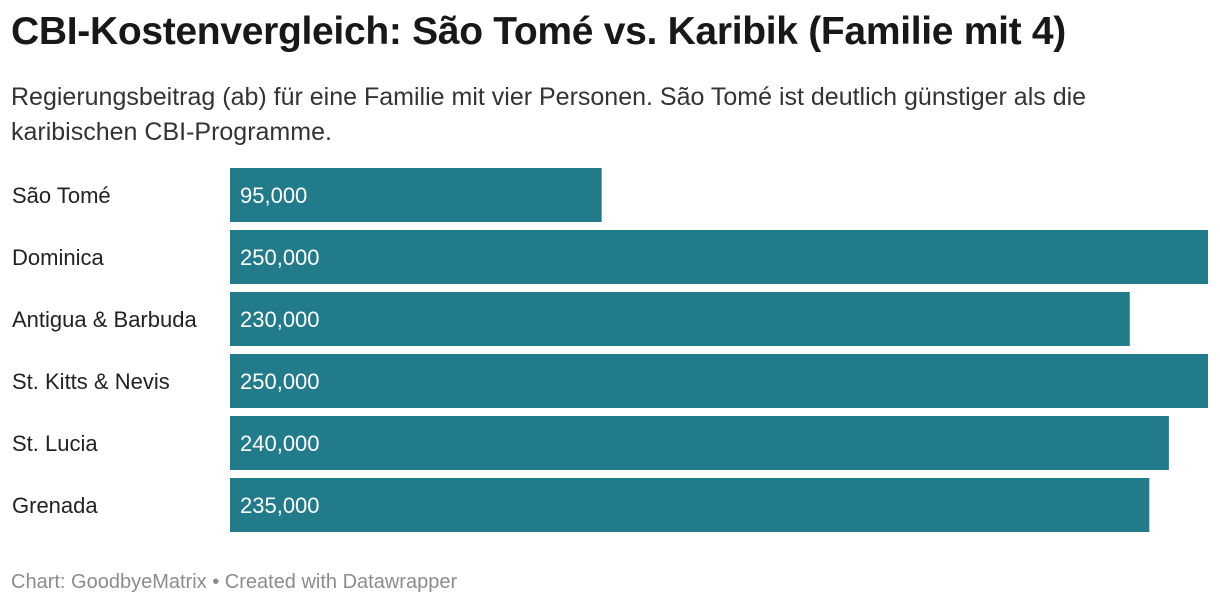 The width and height of the screenshot is (1220, 608). What do you see at coordinates (341, 582) in the screenshot?
I see `footer-credit: Created with Datawrapper` at bounding box center [341, 582].